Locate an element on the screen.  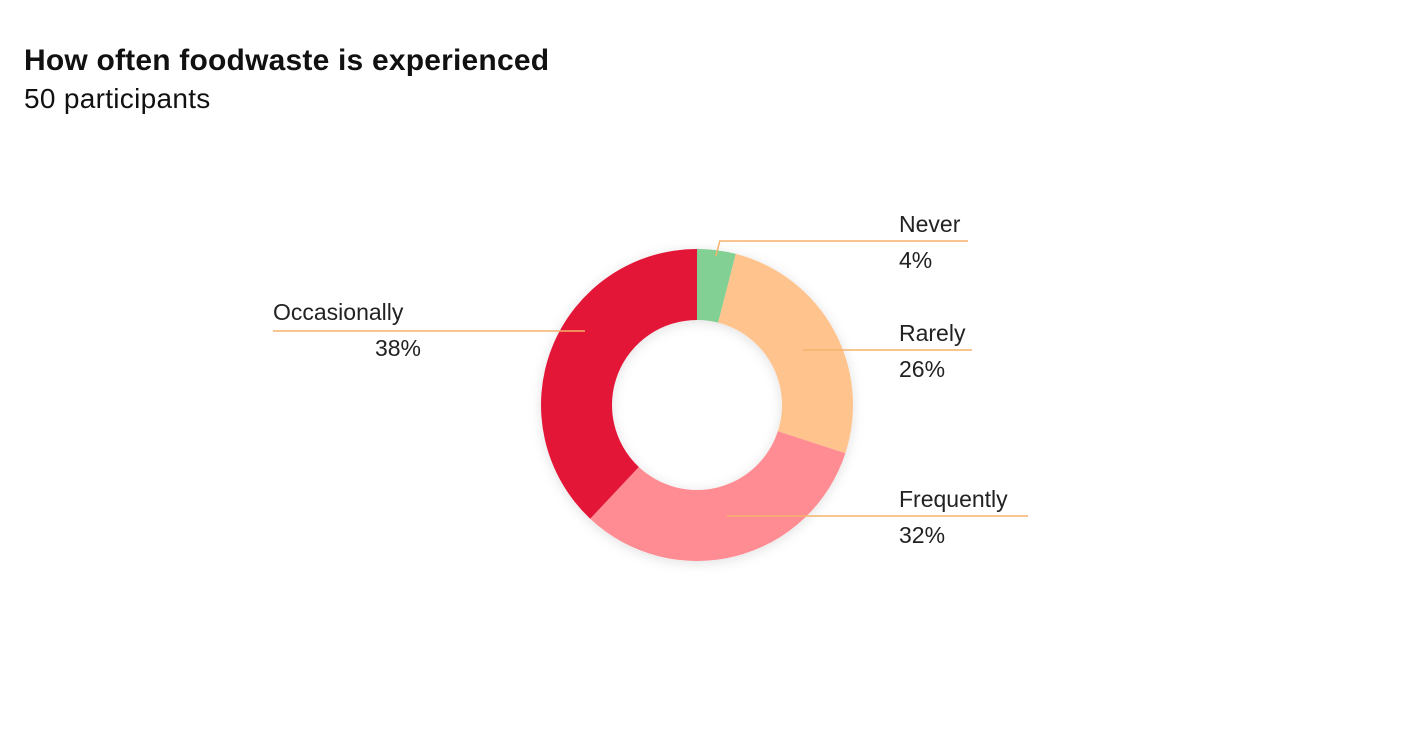
donut-slices is located at coordinates (697, 405).